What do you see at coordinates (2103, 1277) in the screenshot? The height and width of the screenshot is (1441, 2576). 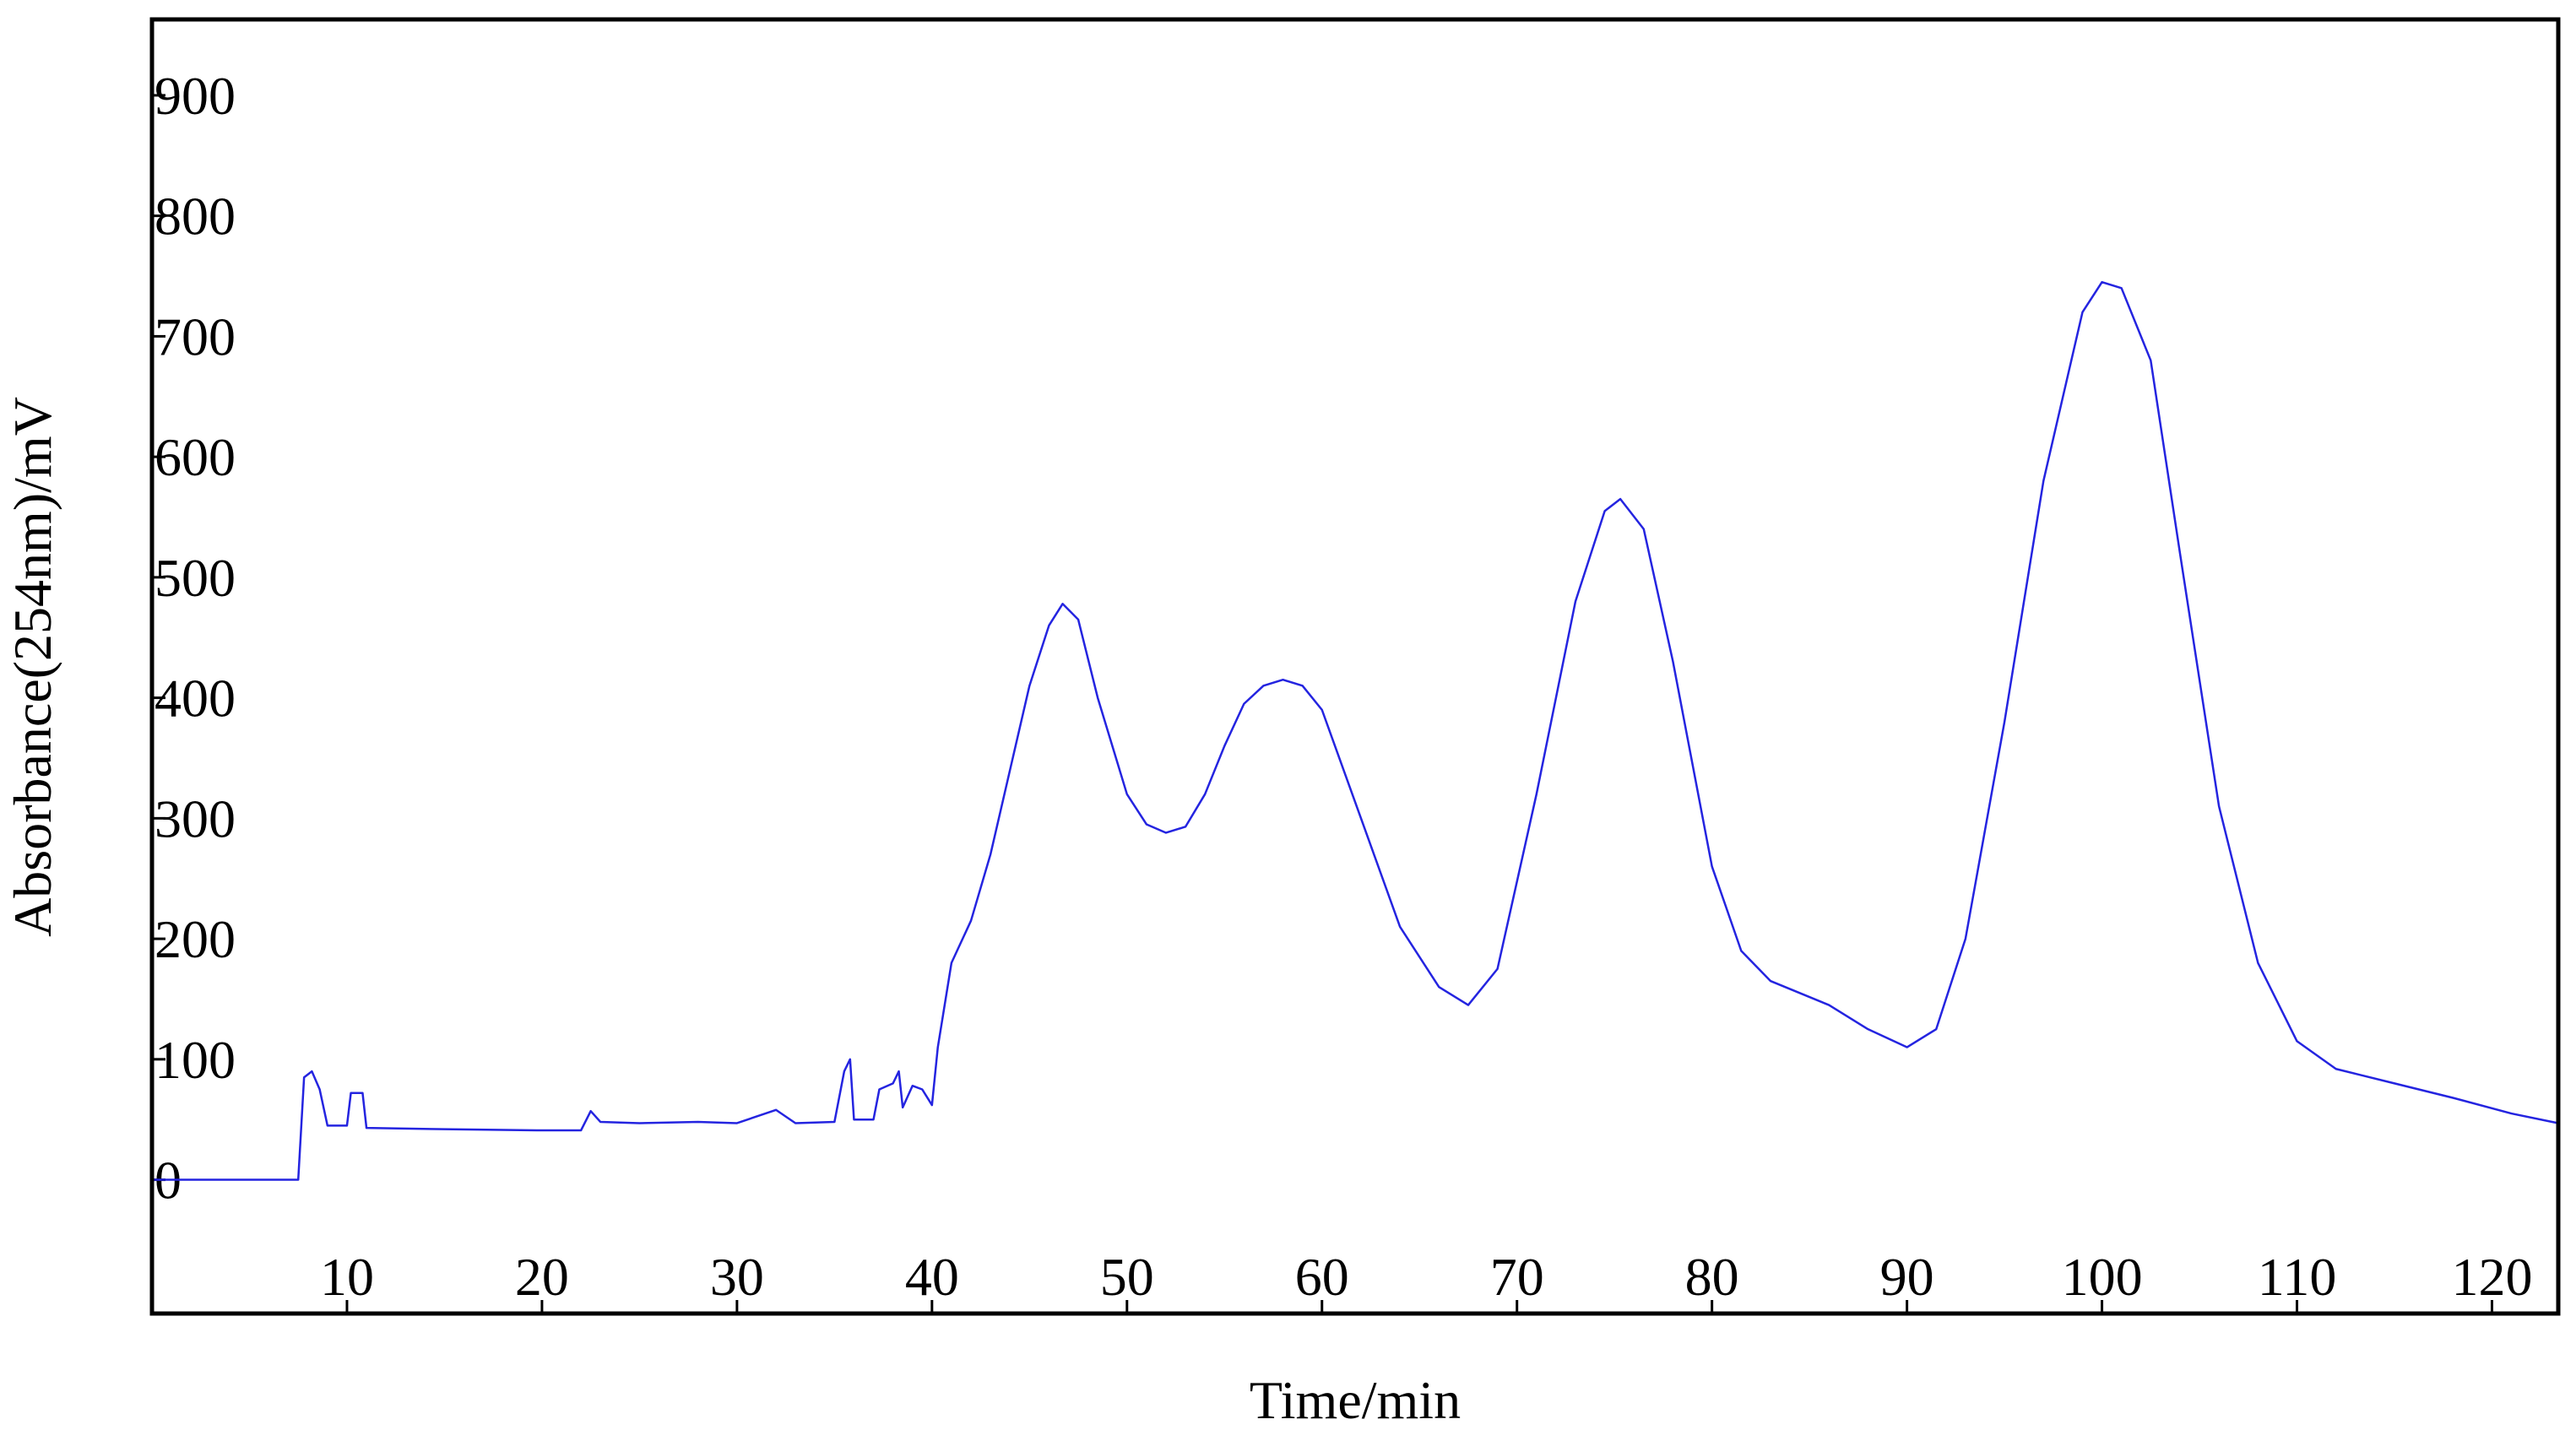 I see `x-tick-label: 100` at bounding box center [2103, 1277].